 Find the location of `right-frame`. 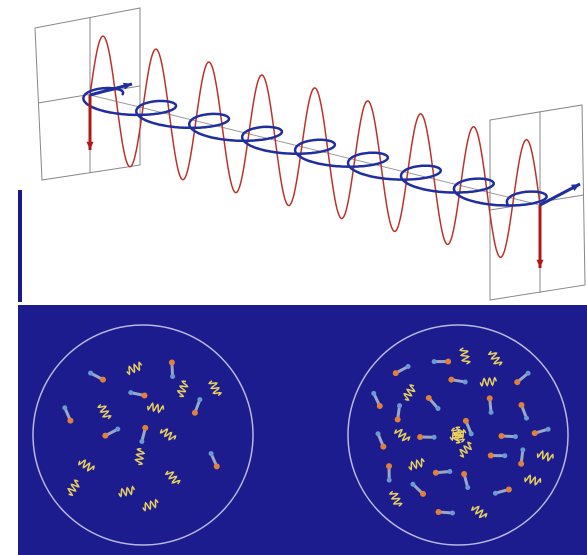

right-frame is located at coordinates (537, 202).